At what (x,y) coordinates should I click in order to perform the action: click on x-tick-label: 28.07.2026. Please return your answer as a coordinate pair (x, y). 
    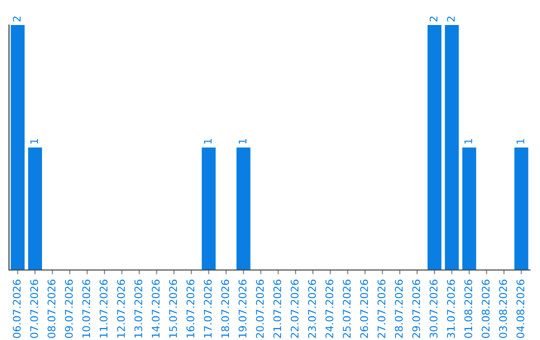
    Looking at the image, I should click on (398, 309).